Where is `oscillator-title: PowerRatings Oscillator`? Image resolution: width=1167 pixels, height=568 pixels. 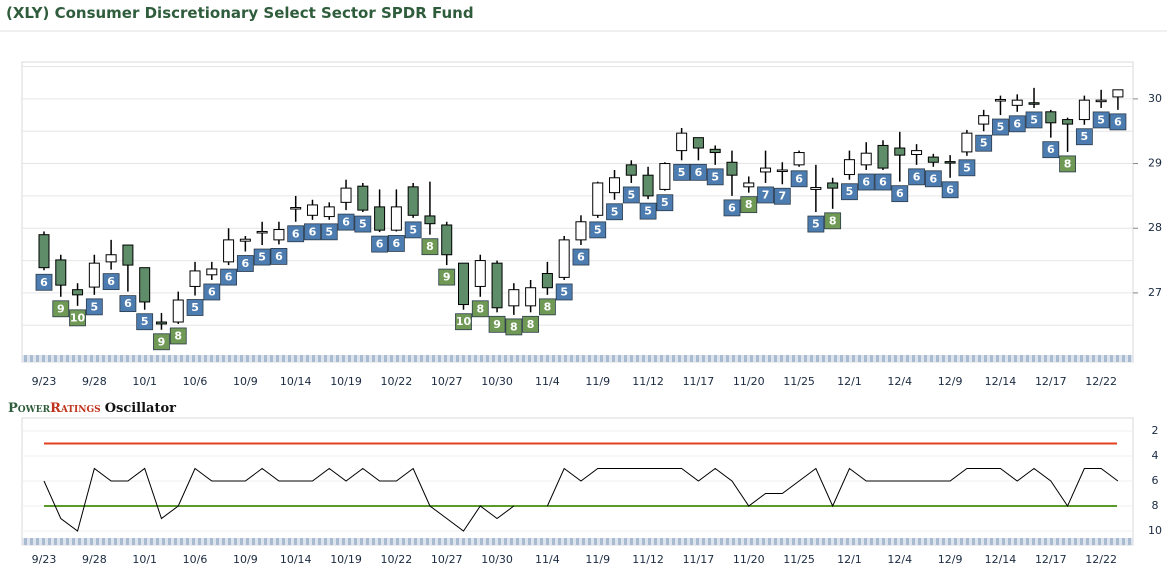
oscillator-title: PowerRatings Oscillator is located at coordinates (92, 408).